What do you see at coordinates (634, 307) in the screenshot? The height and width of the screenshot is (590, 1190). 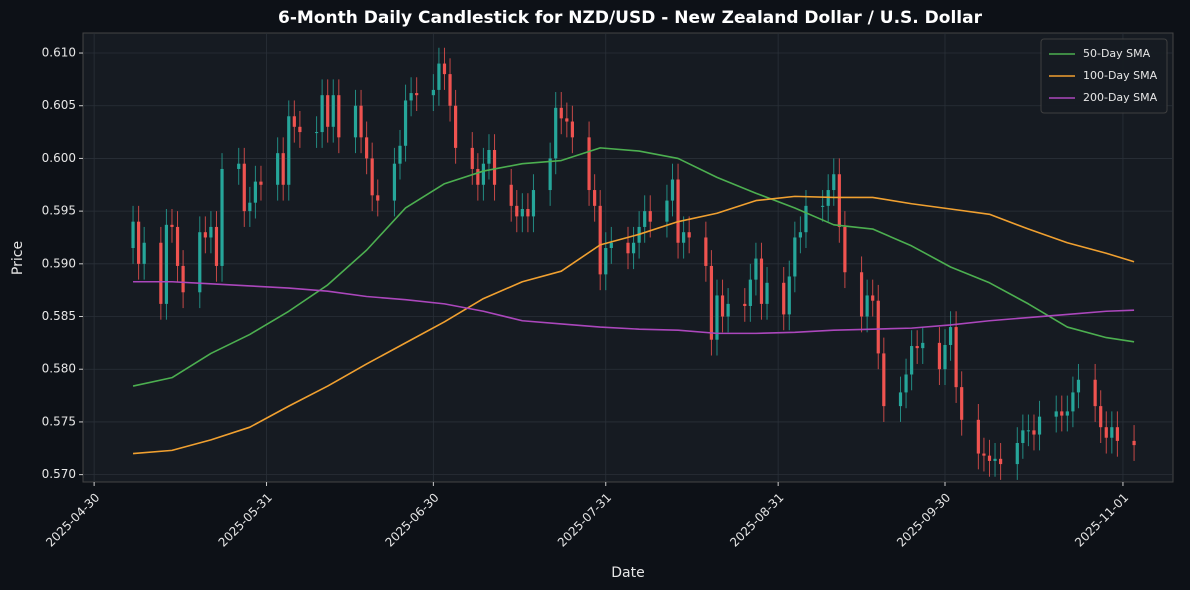 I see `sma-line` at bounding box center [634, 307].